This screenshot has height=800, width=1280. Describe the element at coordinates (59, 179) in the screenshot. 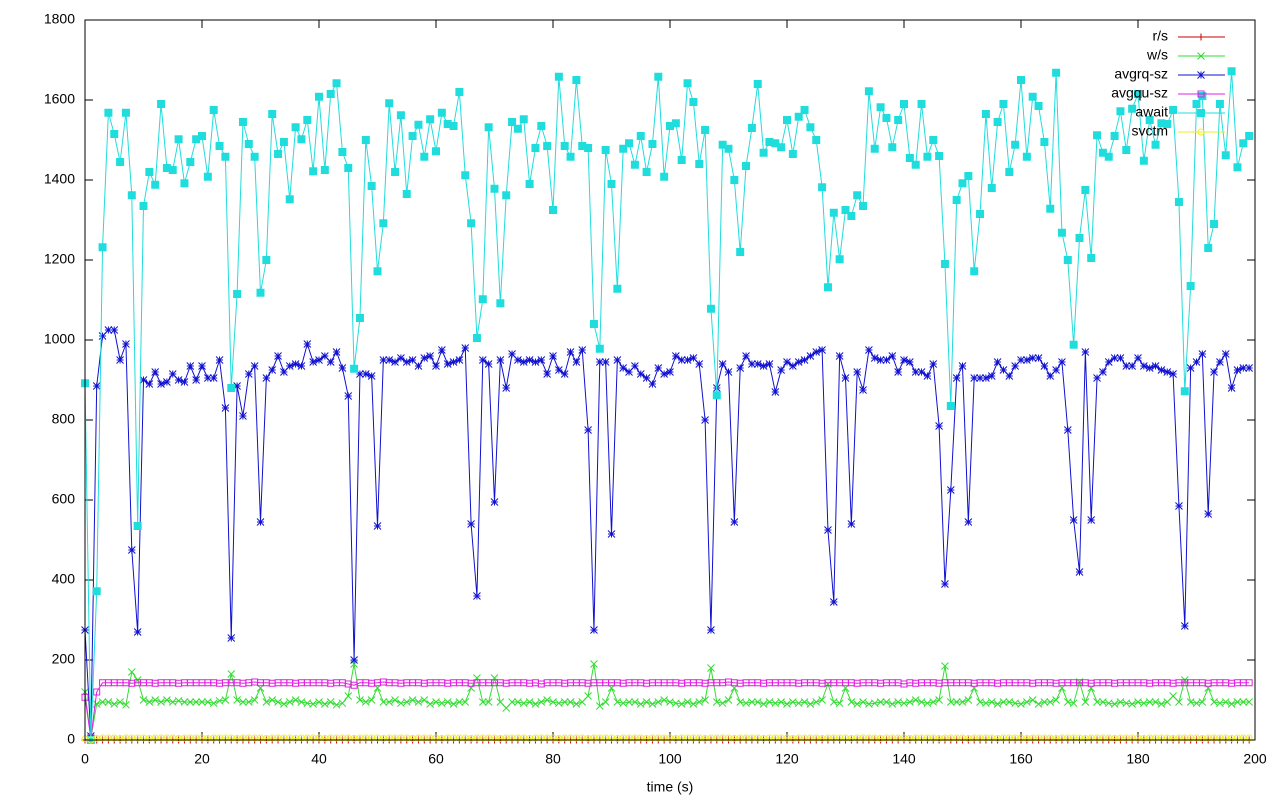

I see `y-tick-label: 1400` at that location.